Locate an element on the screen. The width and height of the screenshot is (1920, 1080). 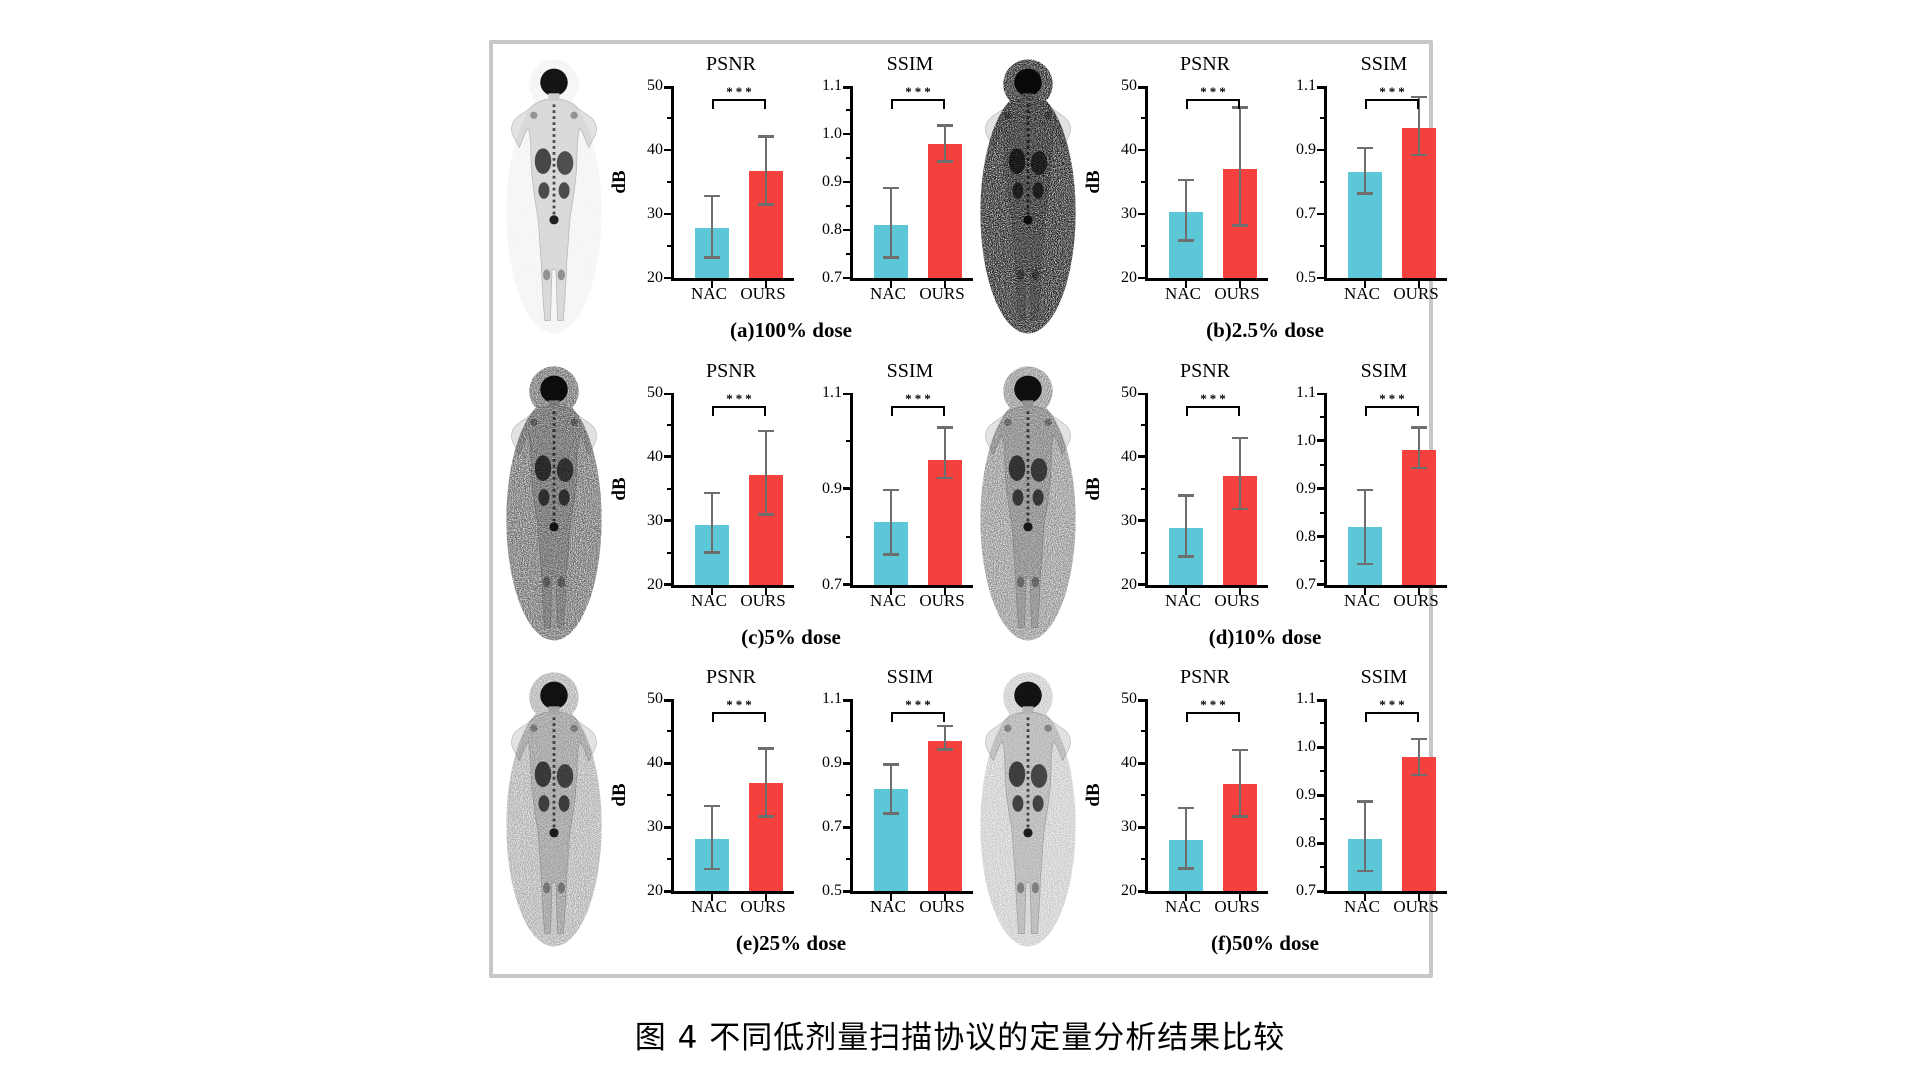
psnr-chart-e-plot-area: *** is located at coordinates (729, 800).